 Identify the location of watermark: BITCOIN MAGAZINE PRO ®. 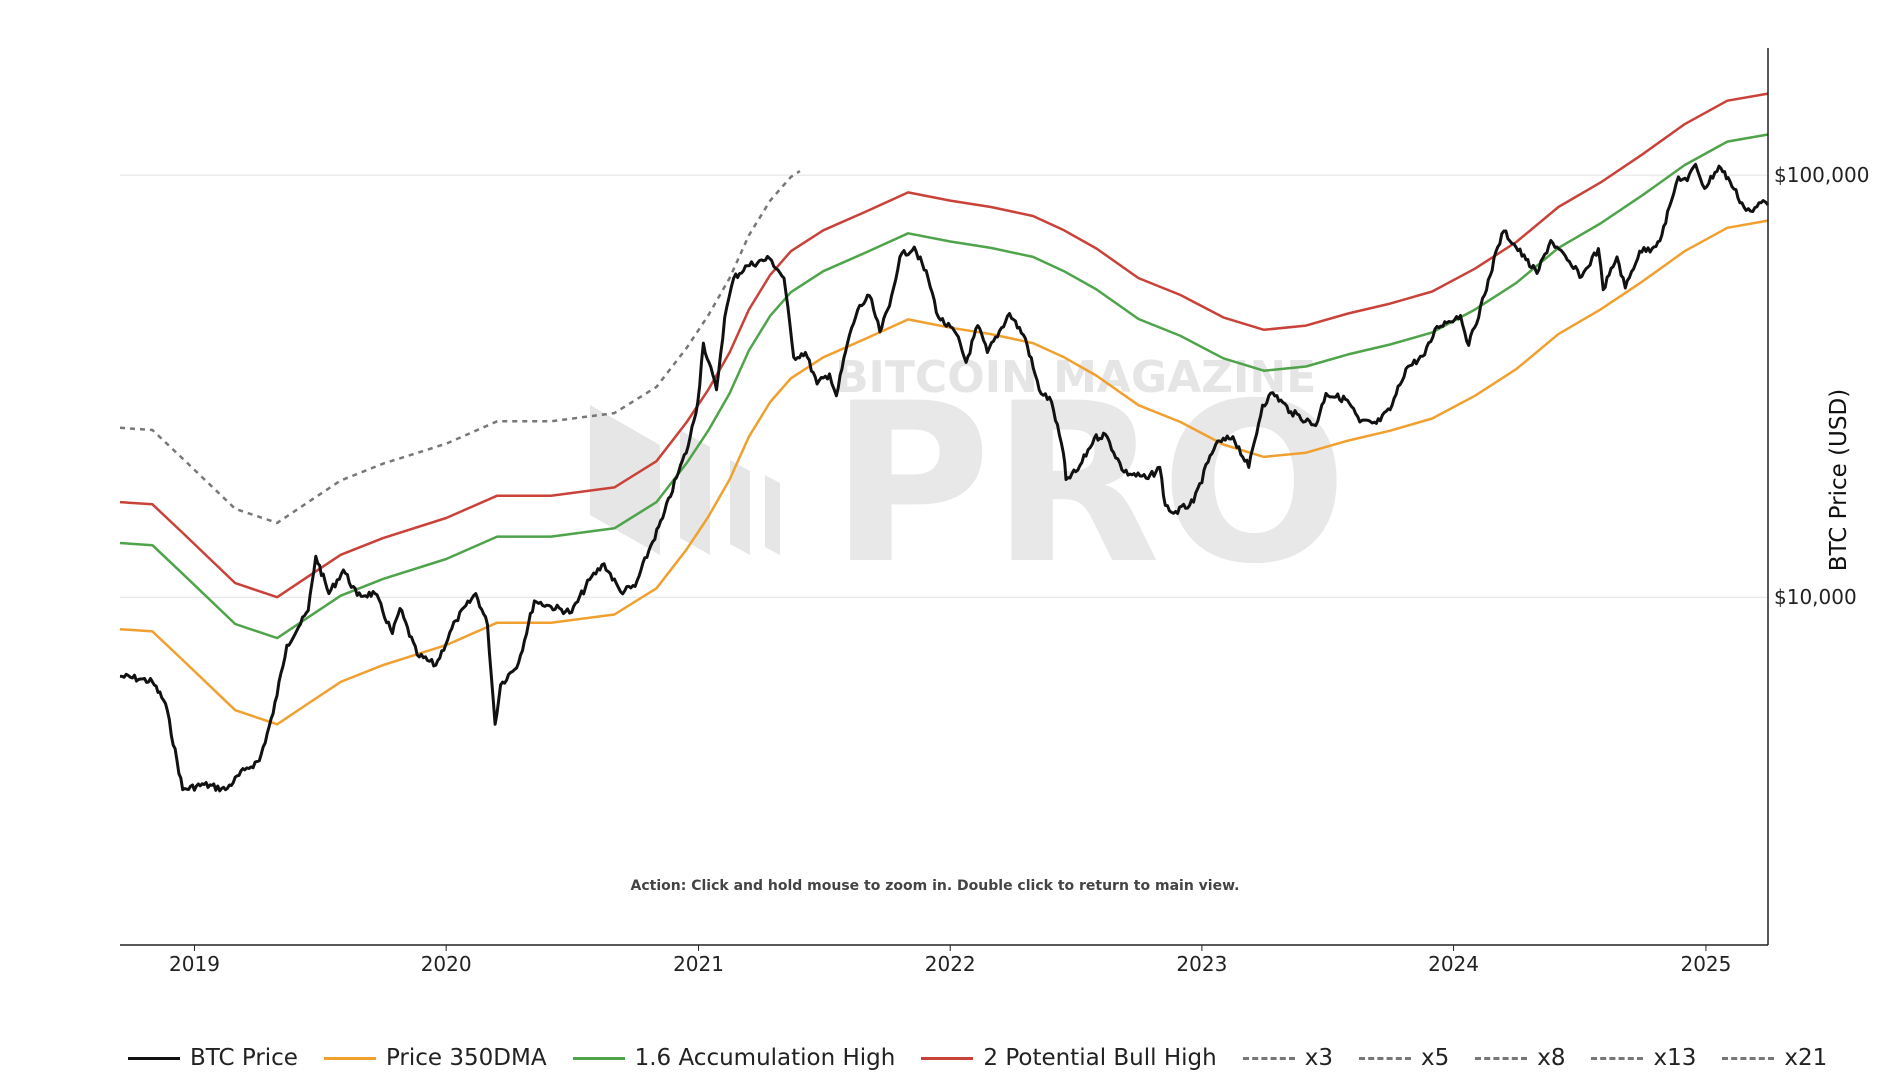
(969, 482).